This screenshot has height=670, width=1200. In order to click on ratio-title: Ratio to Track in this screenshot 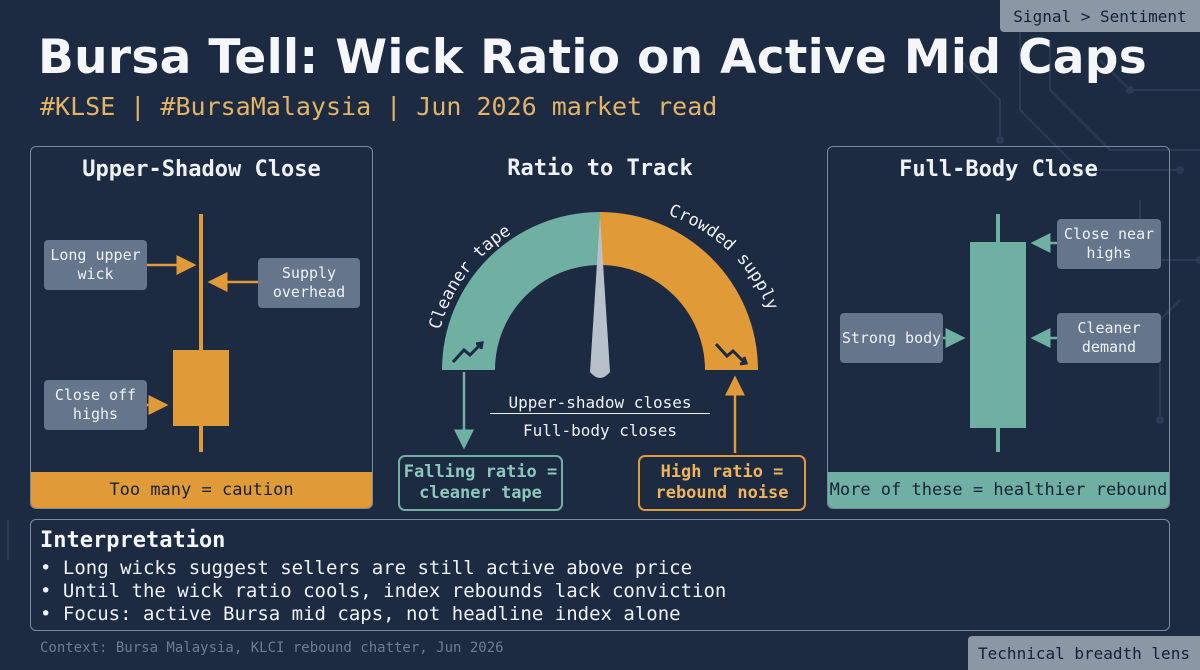, I will do `click(600, 168)`.